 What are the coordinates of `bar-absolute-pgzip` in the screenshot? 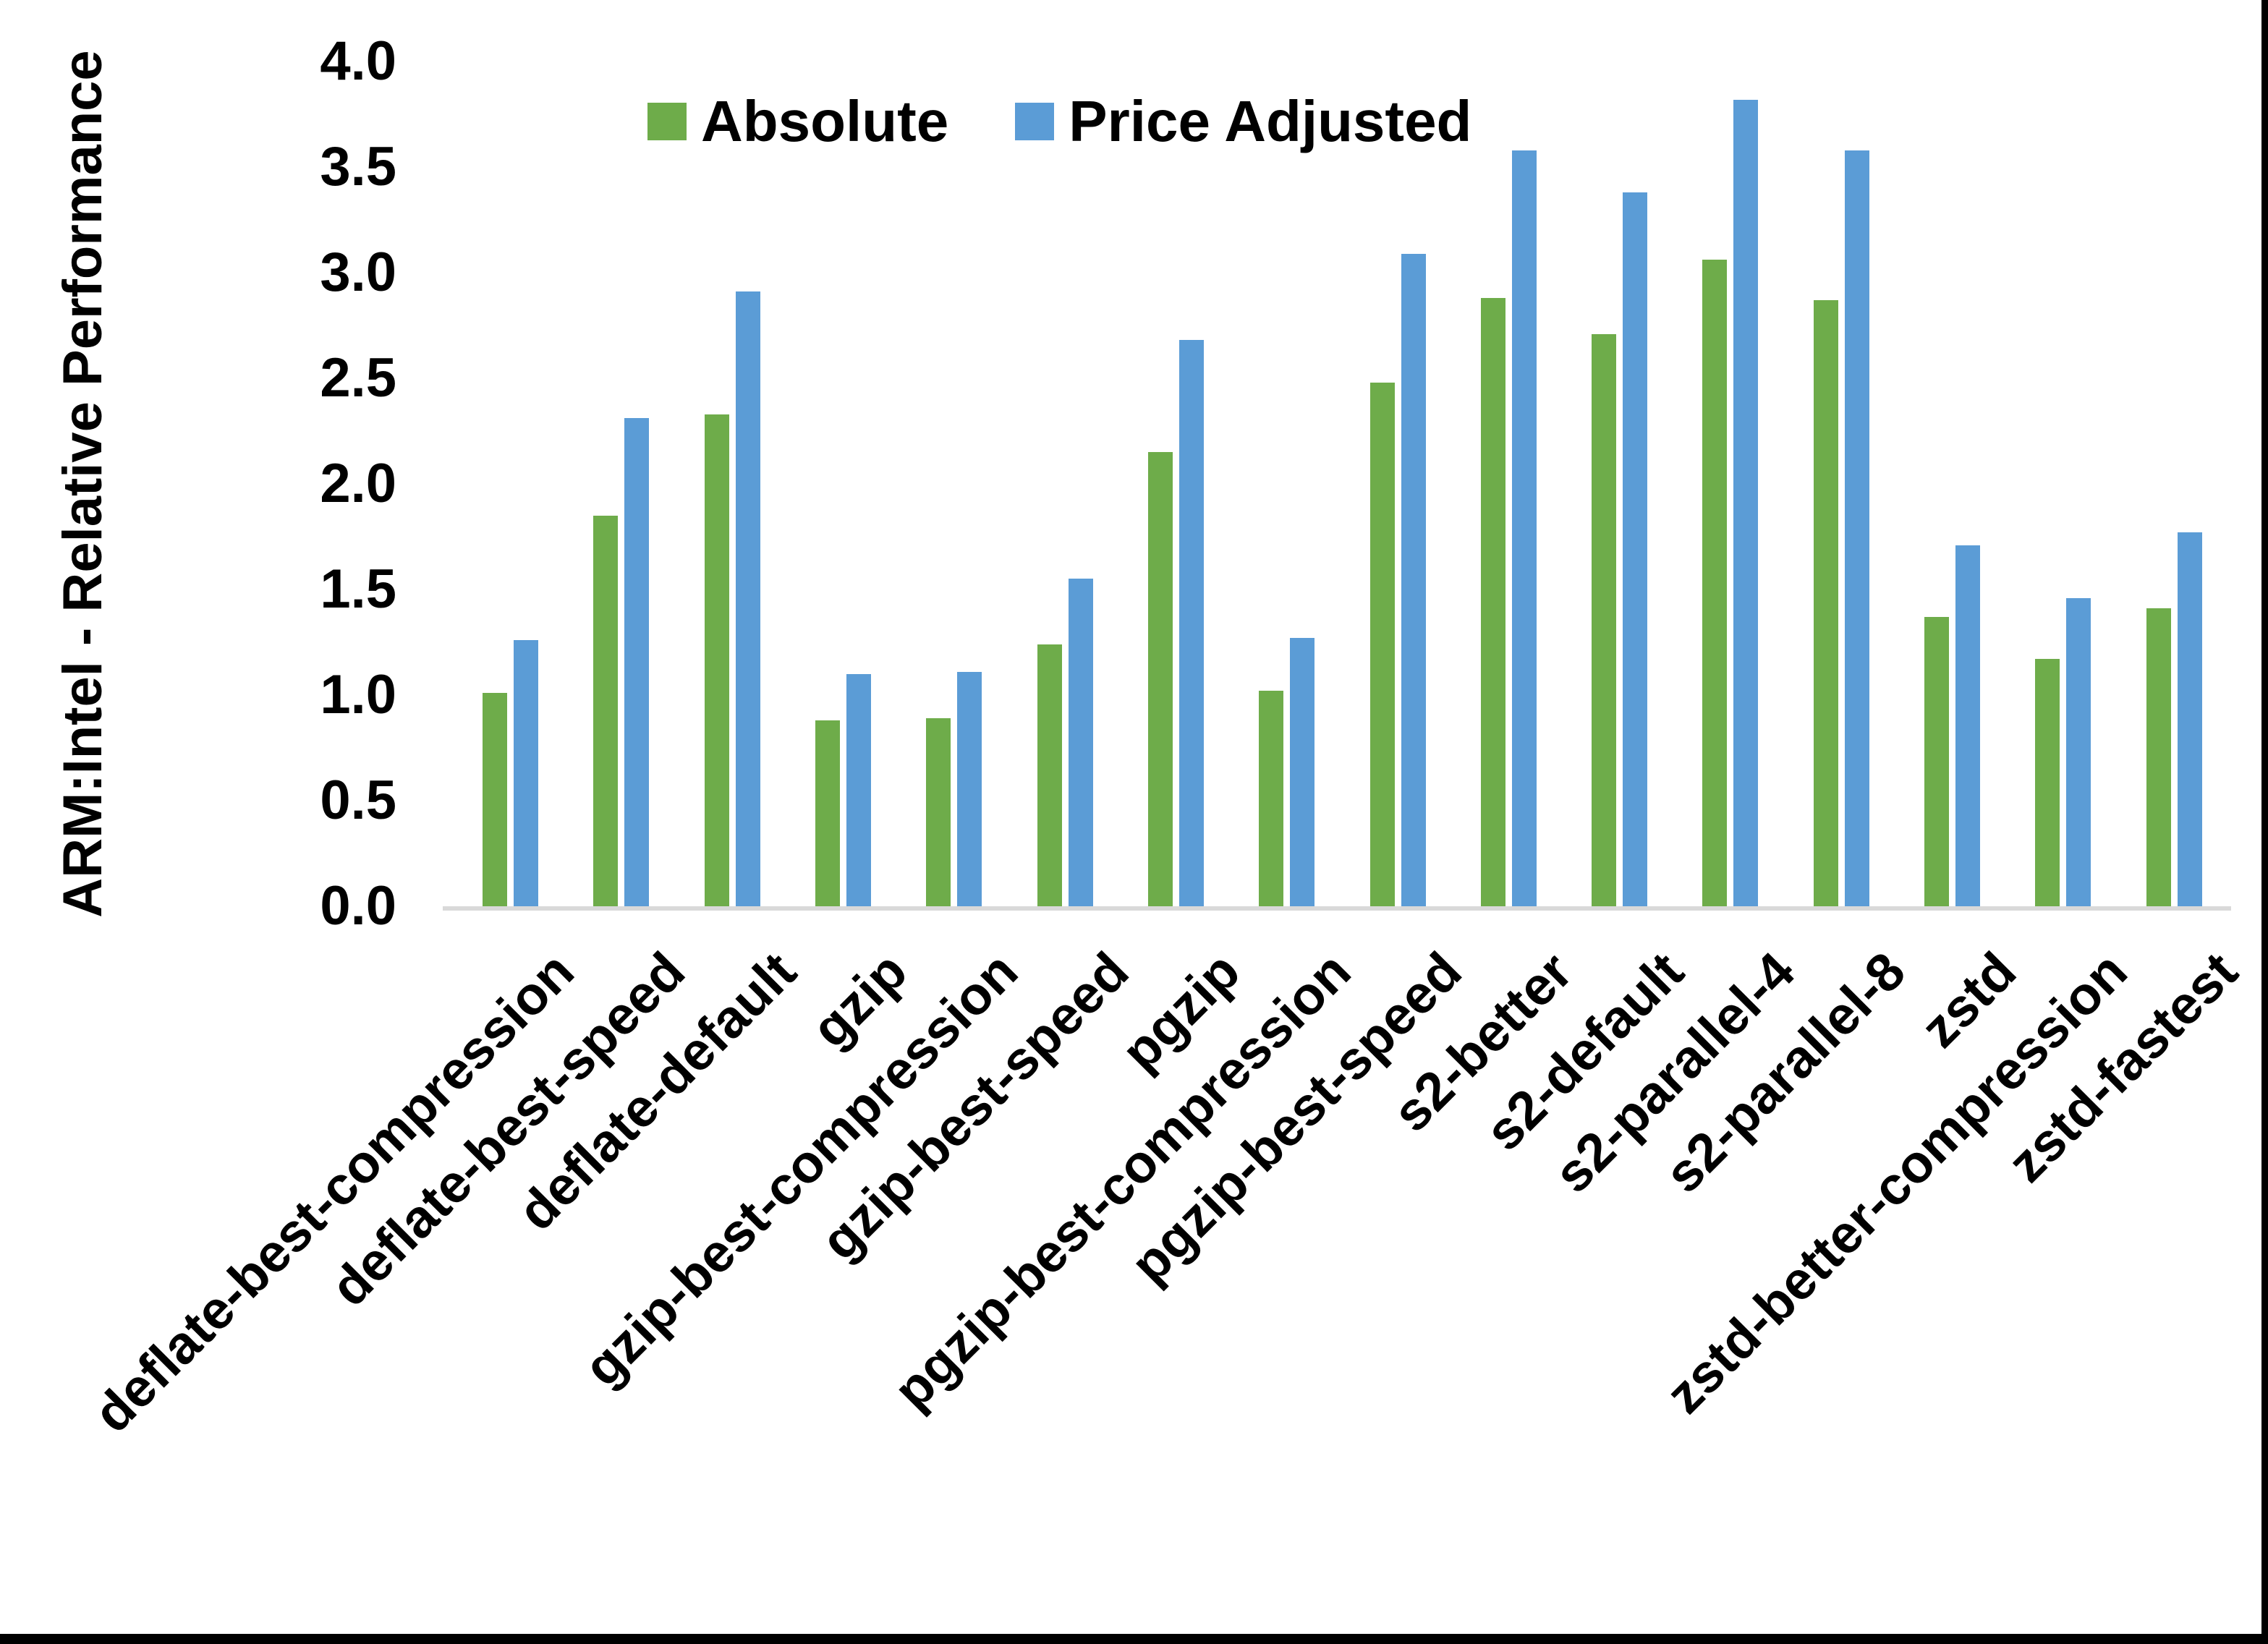 It's located at (1160, 679).